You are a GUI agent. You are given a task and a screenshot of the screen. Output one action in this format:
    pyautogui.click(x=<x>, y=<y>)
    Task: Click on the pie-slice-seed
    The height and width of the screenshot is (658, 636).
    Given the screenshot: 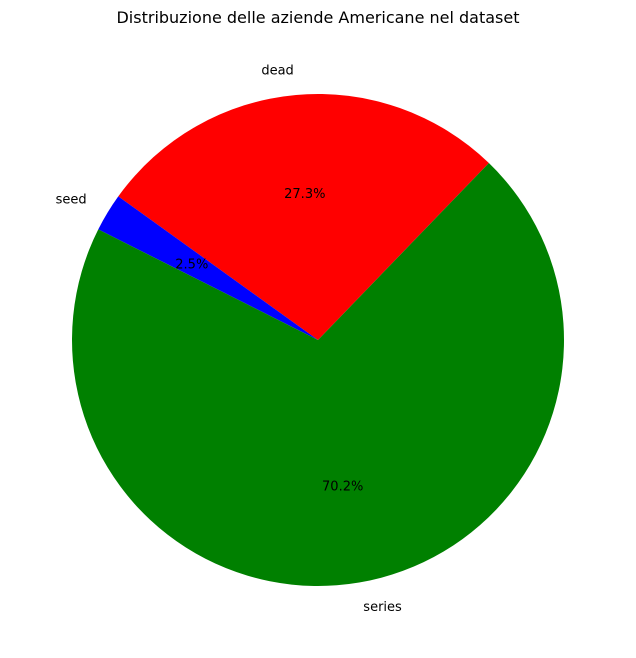 What is the action you would take?
    pyautogui.click(x=208, y=268)
    